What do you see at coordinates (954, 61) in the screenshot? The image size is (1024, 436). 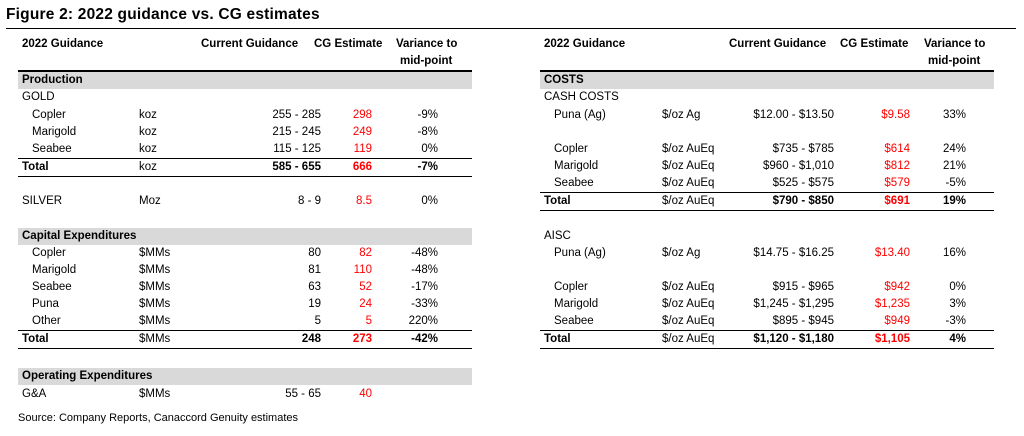 I see `right-header-variance-2: mid-point` at bounding box center [954, 61].